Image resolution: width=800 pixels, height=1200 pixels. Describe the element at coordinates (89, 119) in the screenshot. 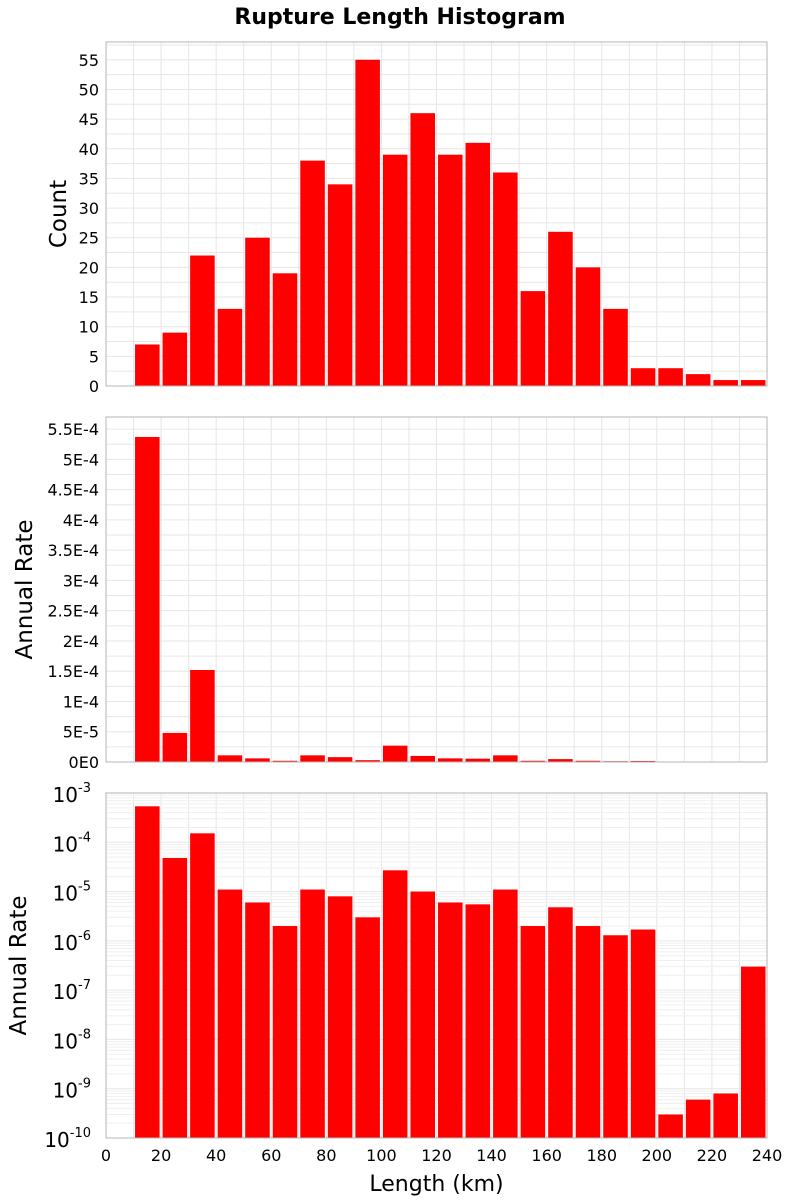

I see `y-tick-label: 45` at that location.